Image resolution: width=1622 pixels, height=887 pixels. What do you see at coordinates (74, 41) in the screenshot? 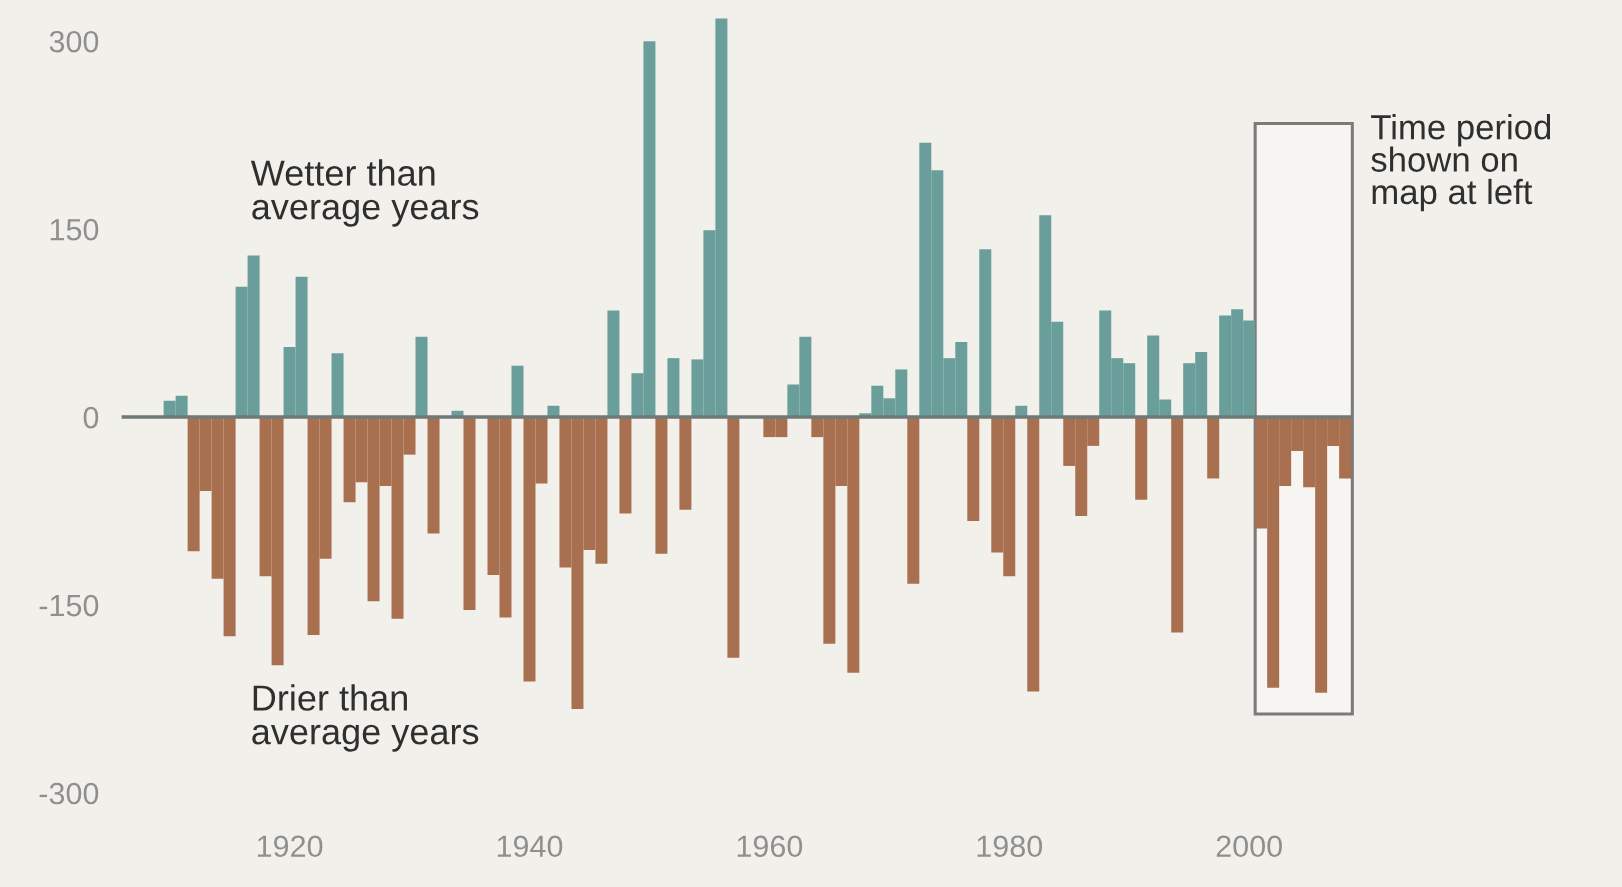
I see `y-tick-label: 300` at bounding box center [74, 41].